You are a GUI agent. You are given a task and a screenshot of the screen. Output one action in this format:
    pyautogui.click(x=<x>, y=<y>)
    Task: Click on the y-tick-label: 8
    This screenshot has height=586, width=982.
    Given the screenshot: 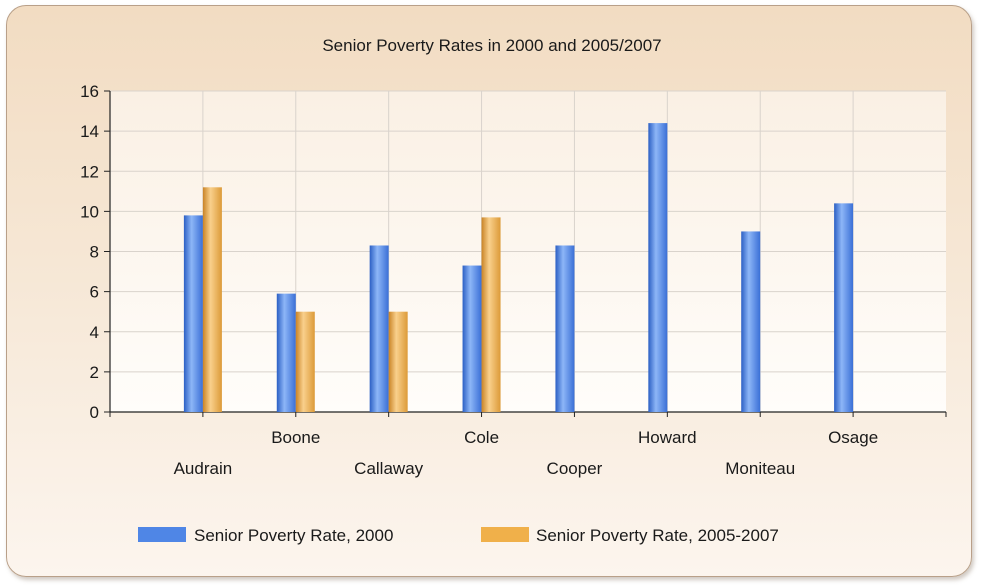 What is the action you would take?
    pyautogui.click(x=94, y=252)
    